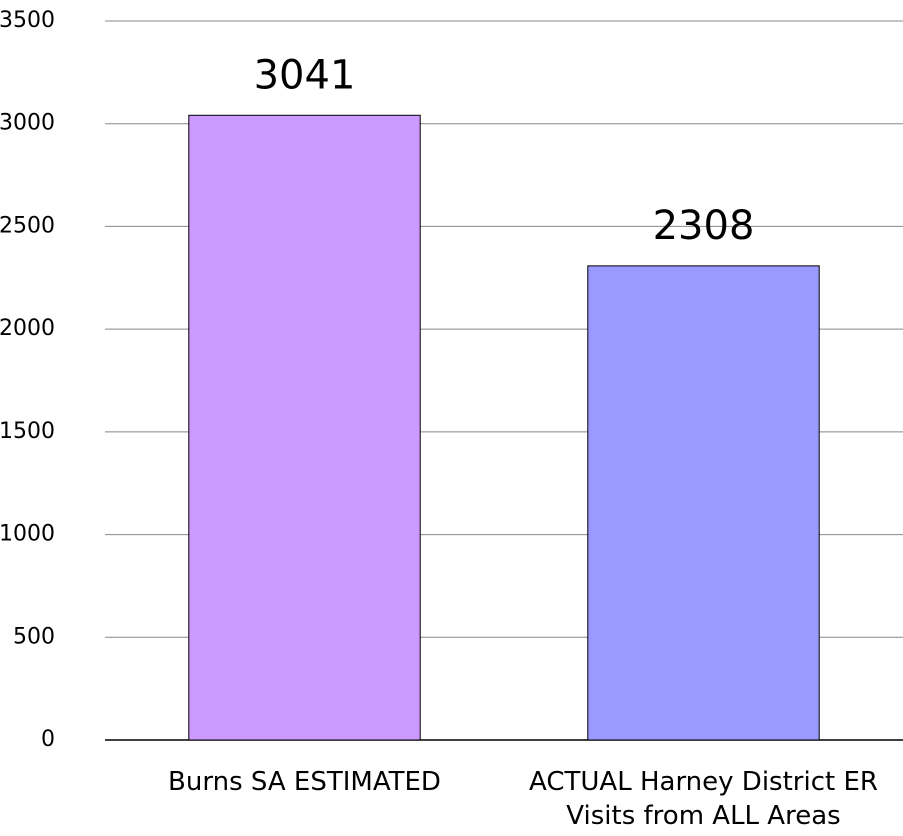 The image size is (903, 836). Describe the element at coordinates (34, 636) in the screenshot. I see `y-tick-label: 500` at that location.